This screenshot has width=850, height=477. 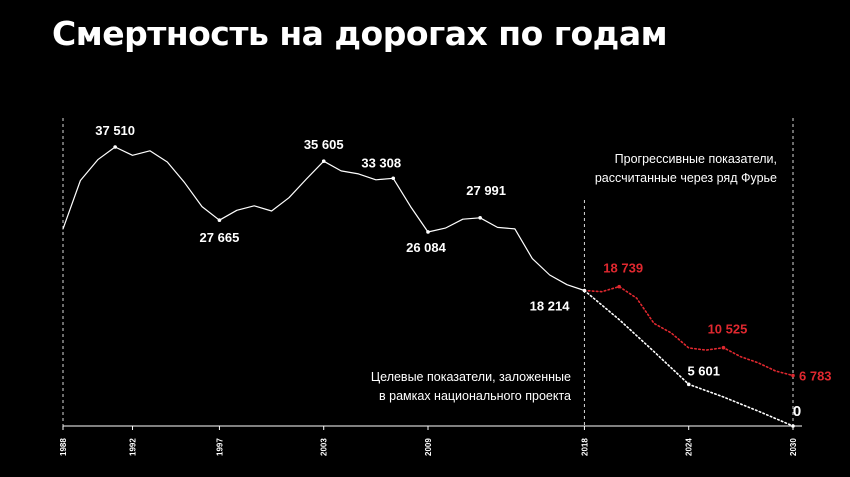 What do you see at coordinates (728, 329) in the screenshot?
I see `data-label-1-2026: 10 525` at bounding box center [728, 329].